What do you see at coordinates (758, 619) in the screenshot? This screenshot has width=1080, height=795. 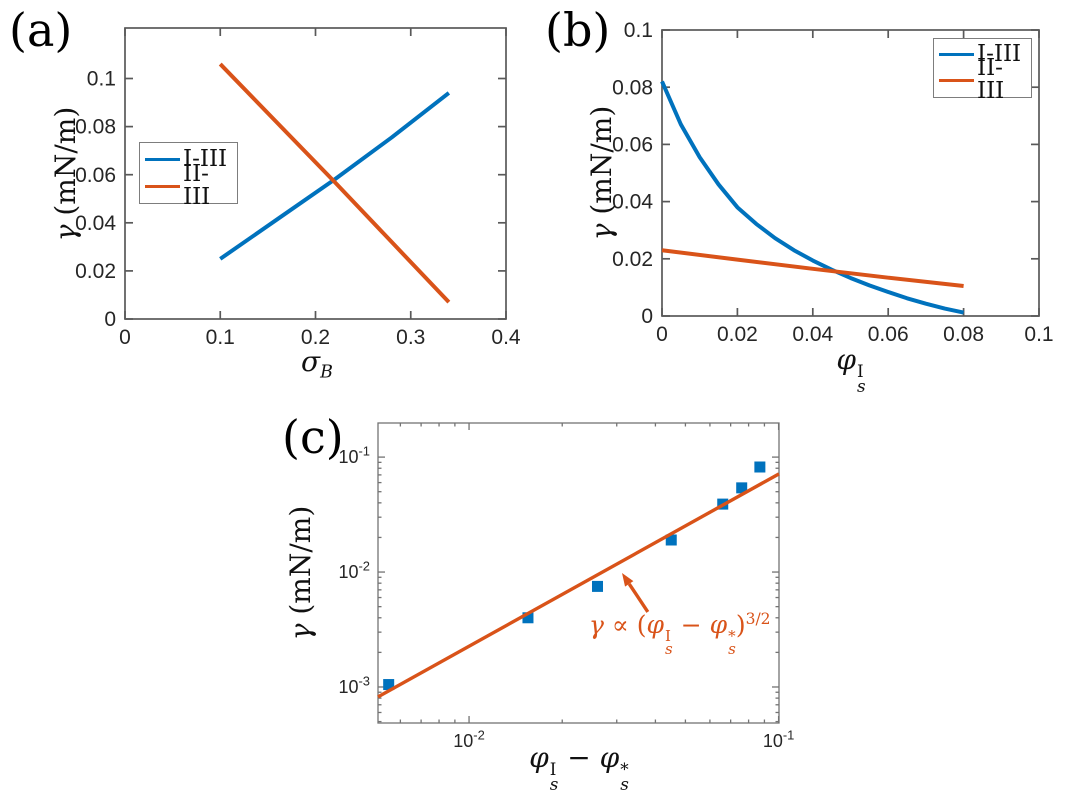 I see `math-token: 3/2` at bounding box center [758, 619].